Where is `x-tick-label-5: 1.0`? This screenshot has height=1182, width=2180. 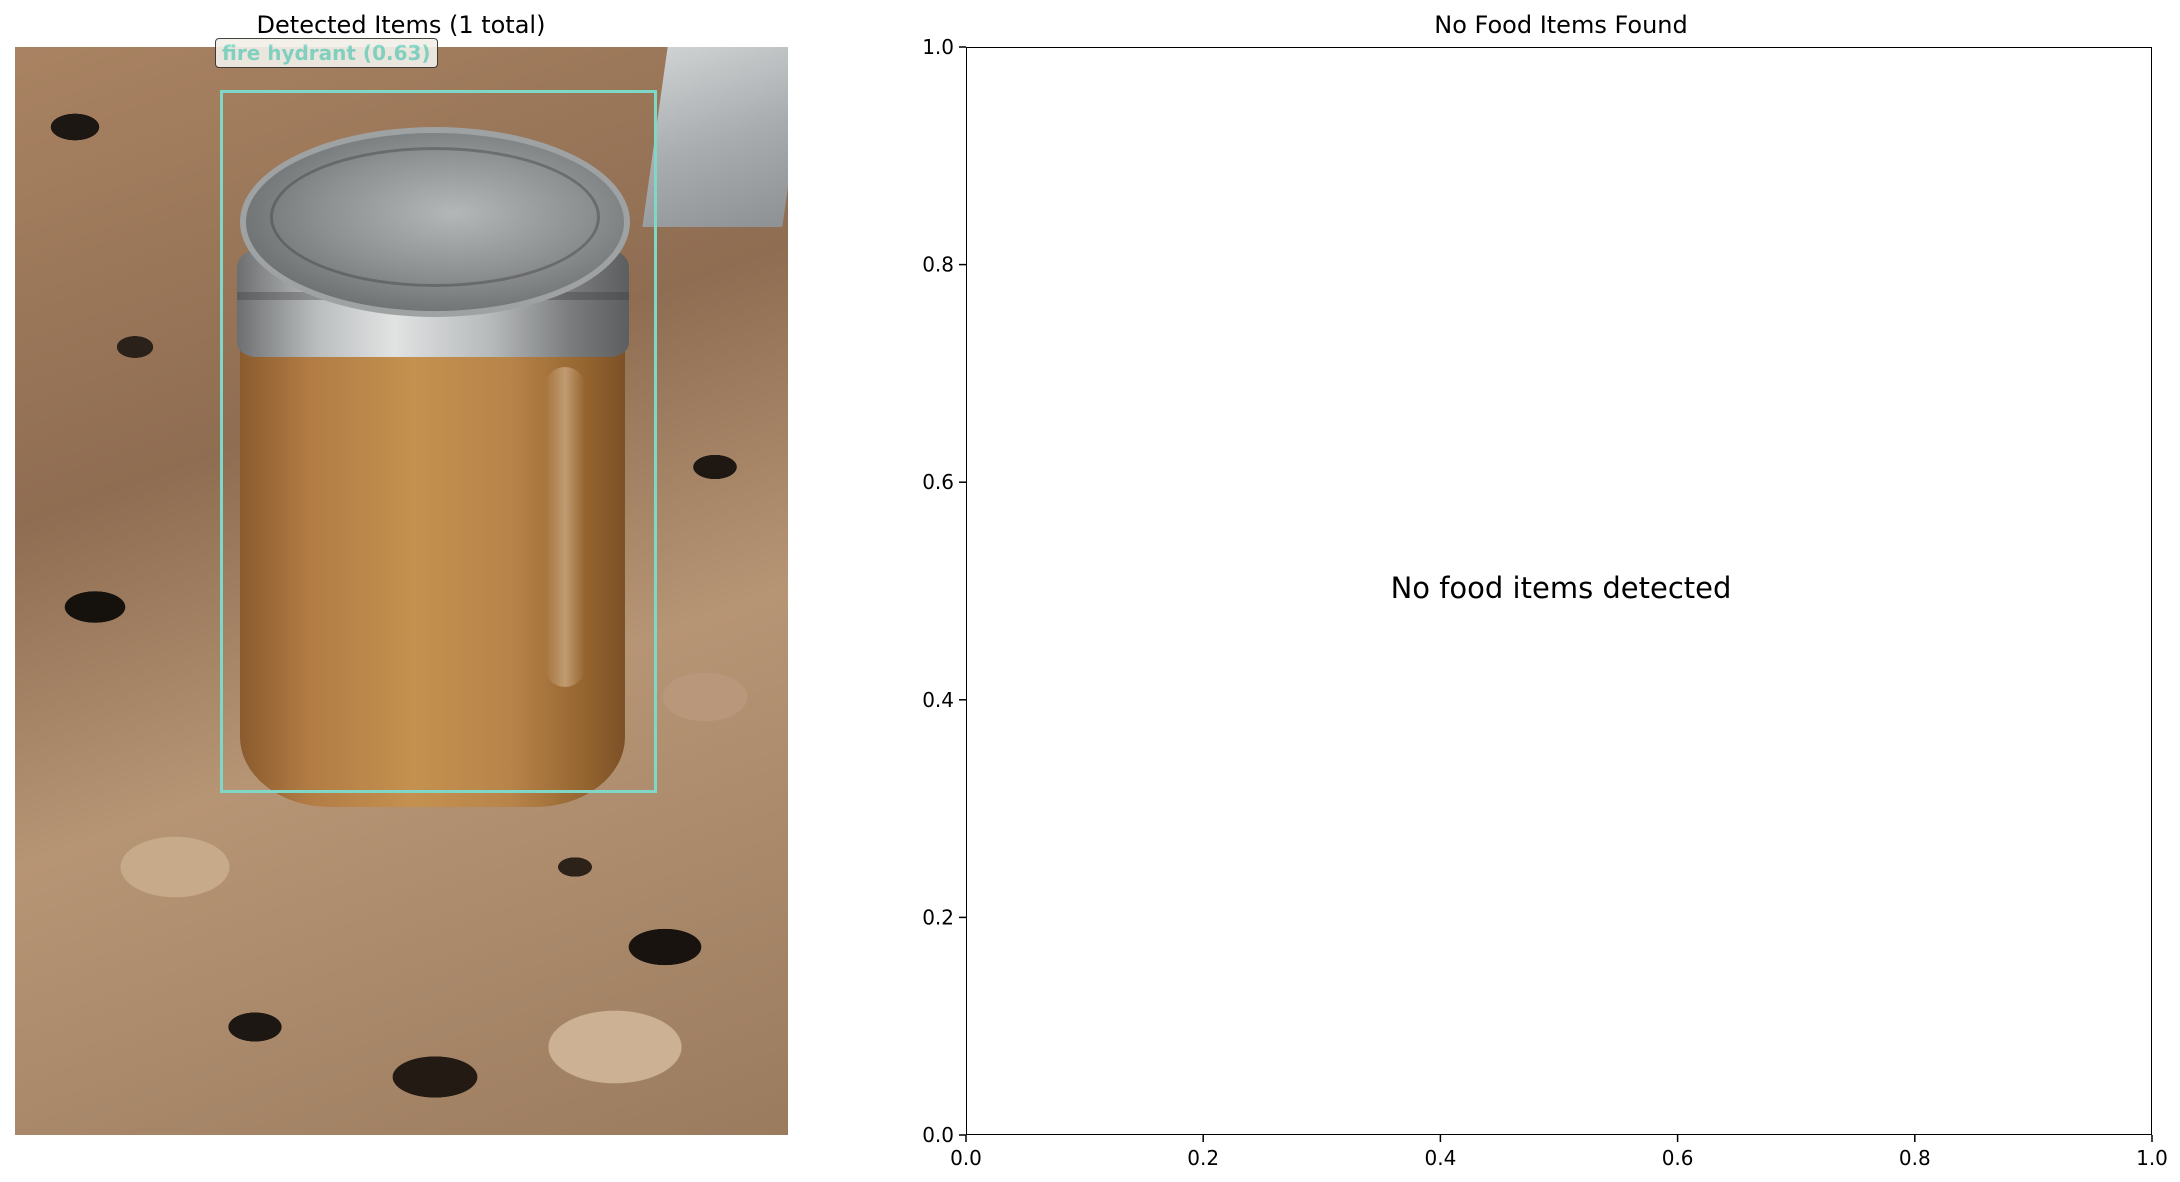
x-tick-label-5: 1.0 is located at coordinates (2152, 1158).